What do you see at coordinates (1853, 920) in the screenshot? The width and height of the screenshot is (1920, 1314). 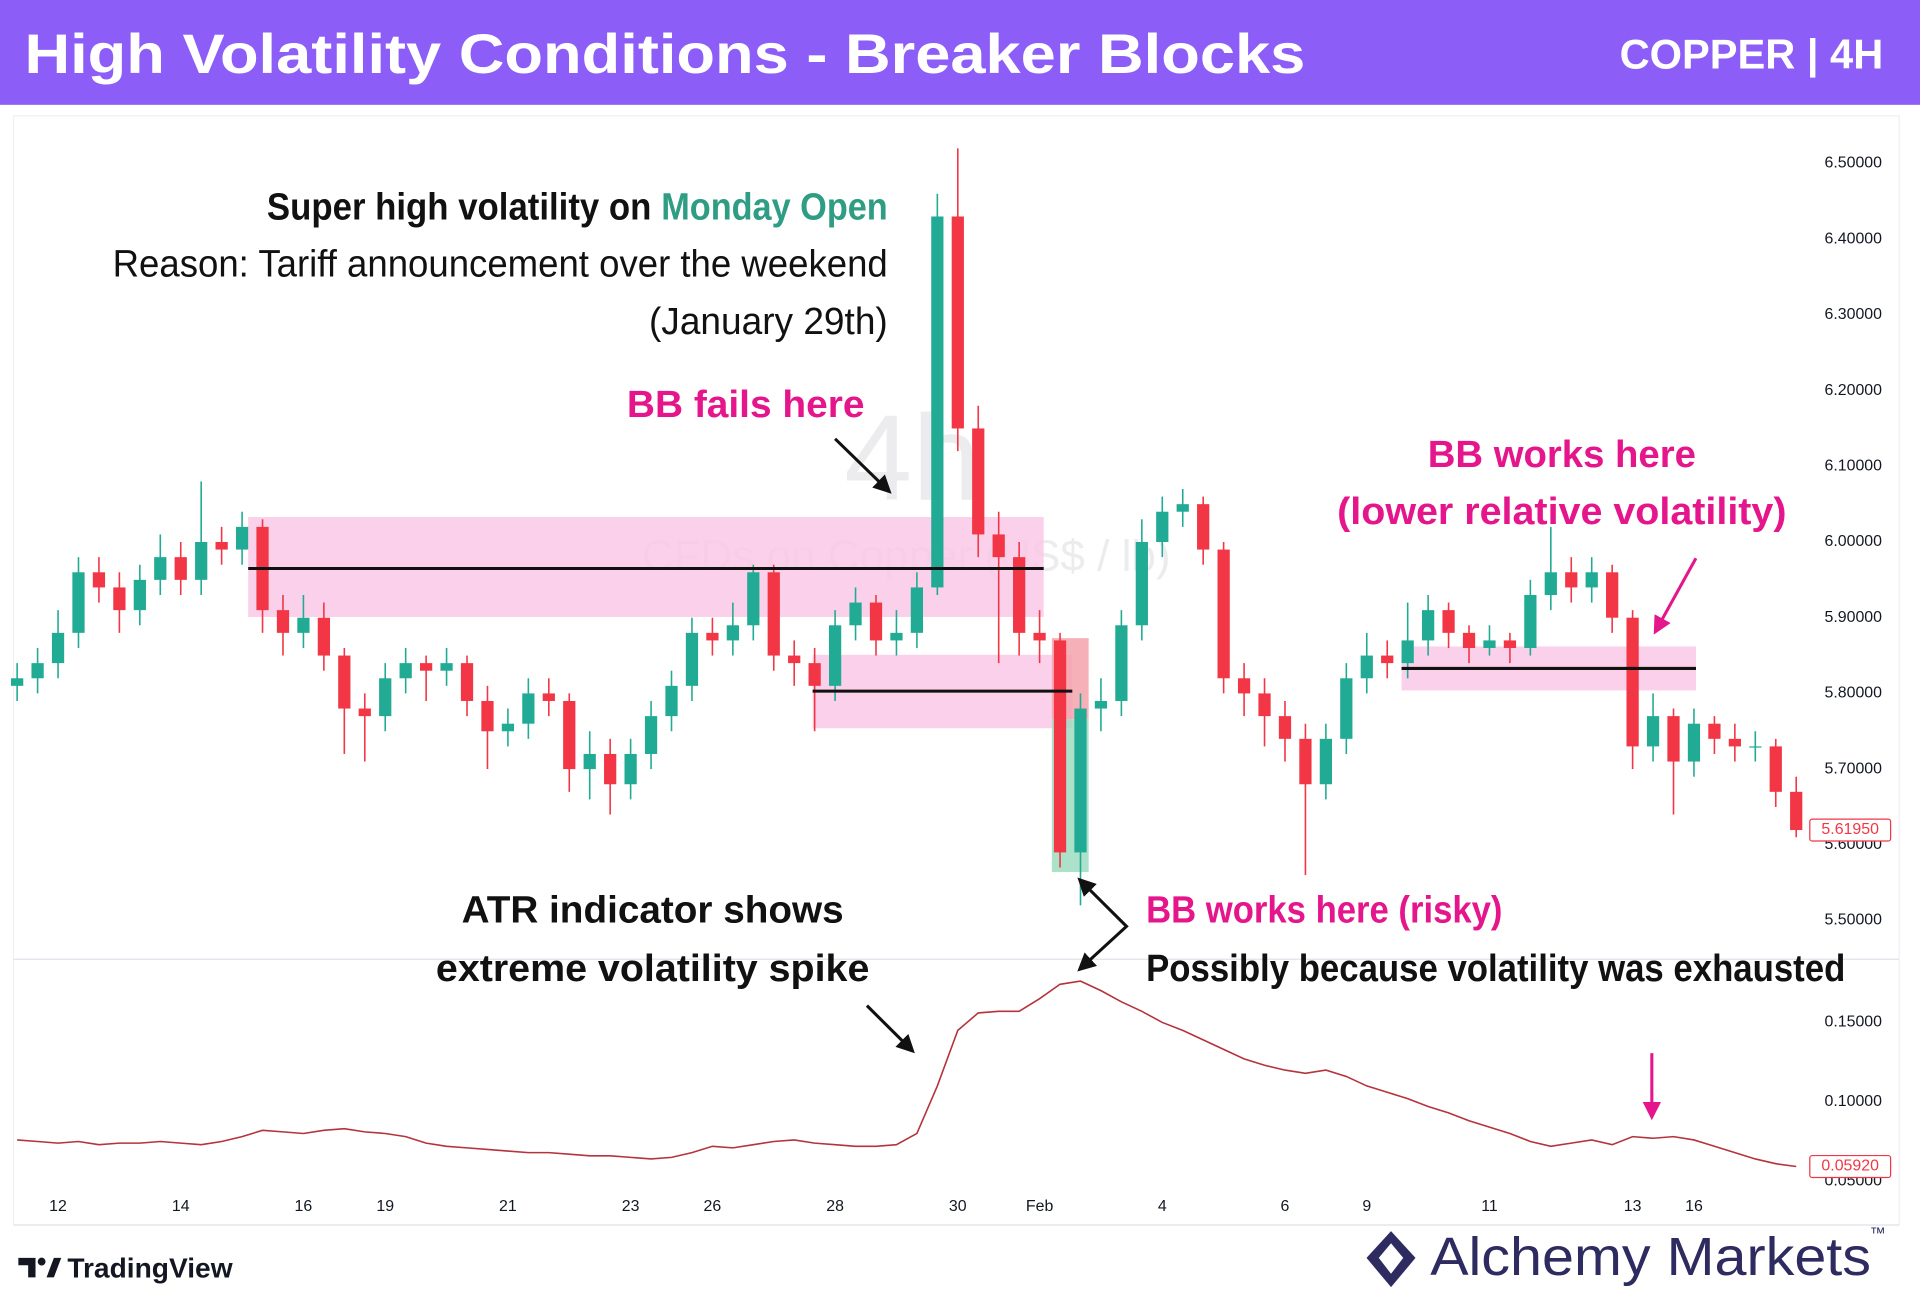 I see `y-tick-label: 5.50000` at bounding box center [1853, 920].